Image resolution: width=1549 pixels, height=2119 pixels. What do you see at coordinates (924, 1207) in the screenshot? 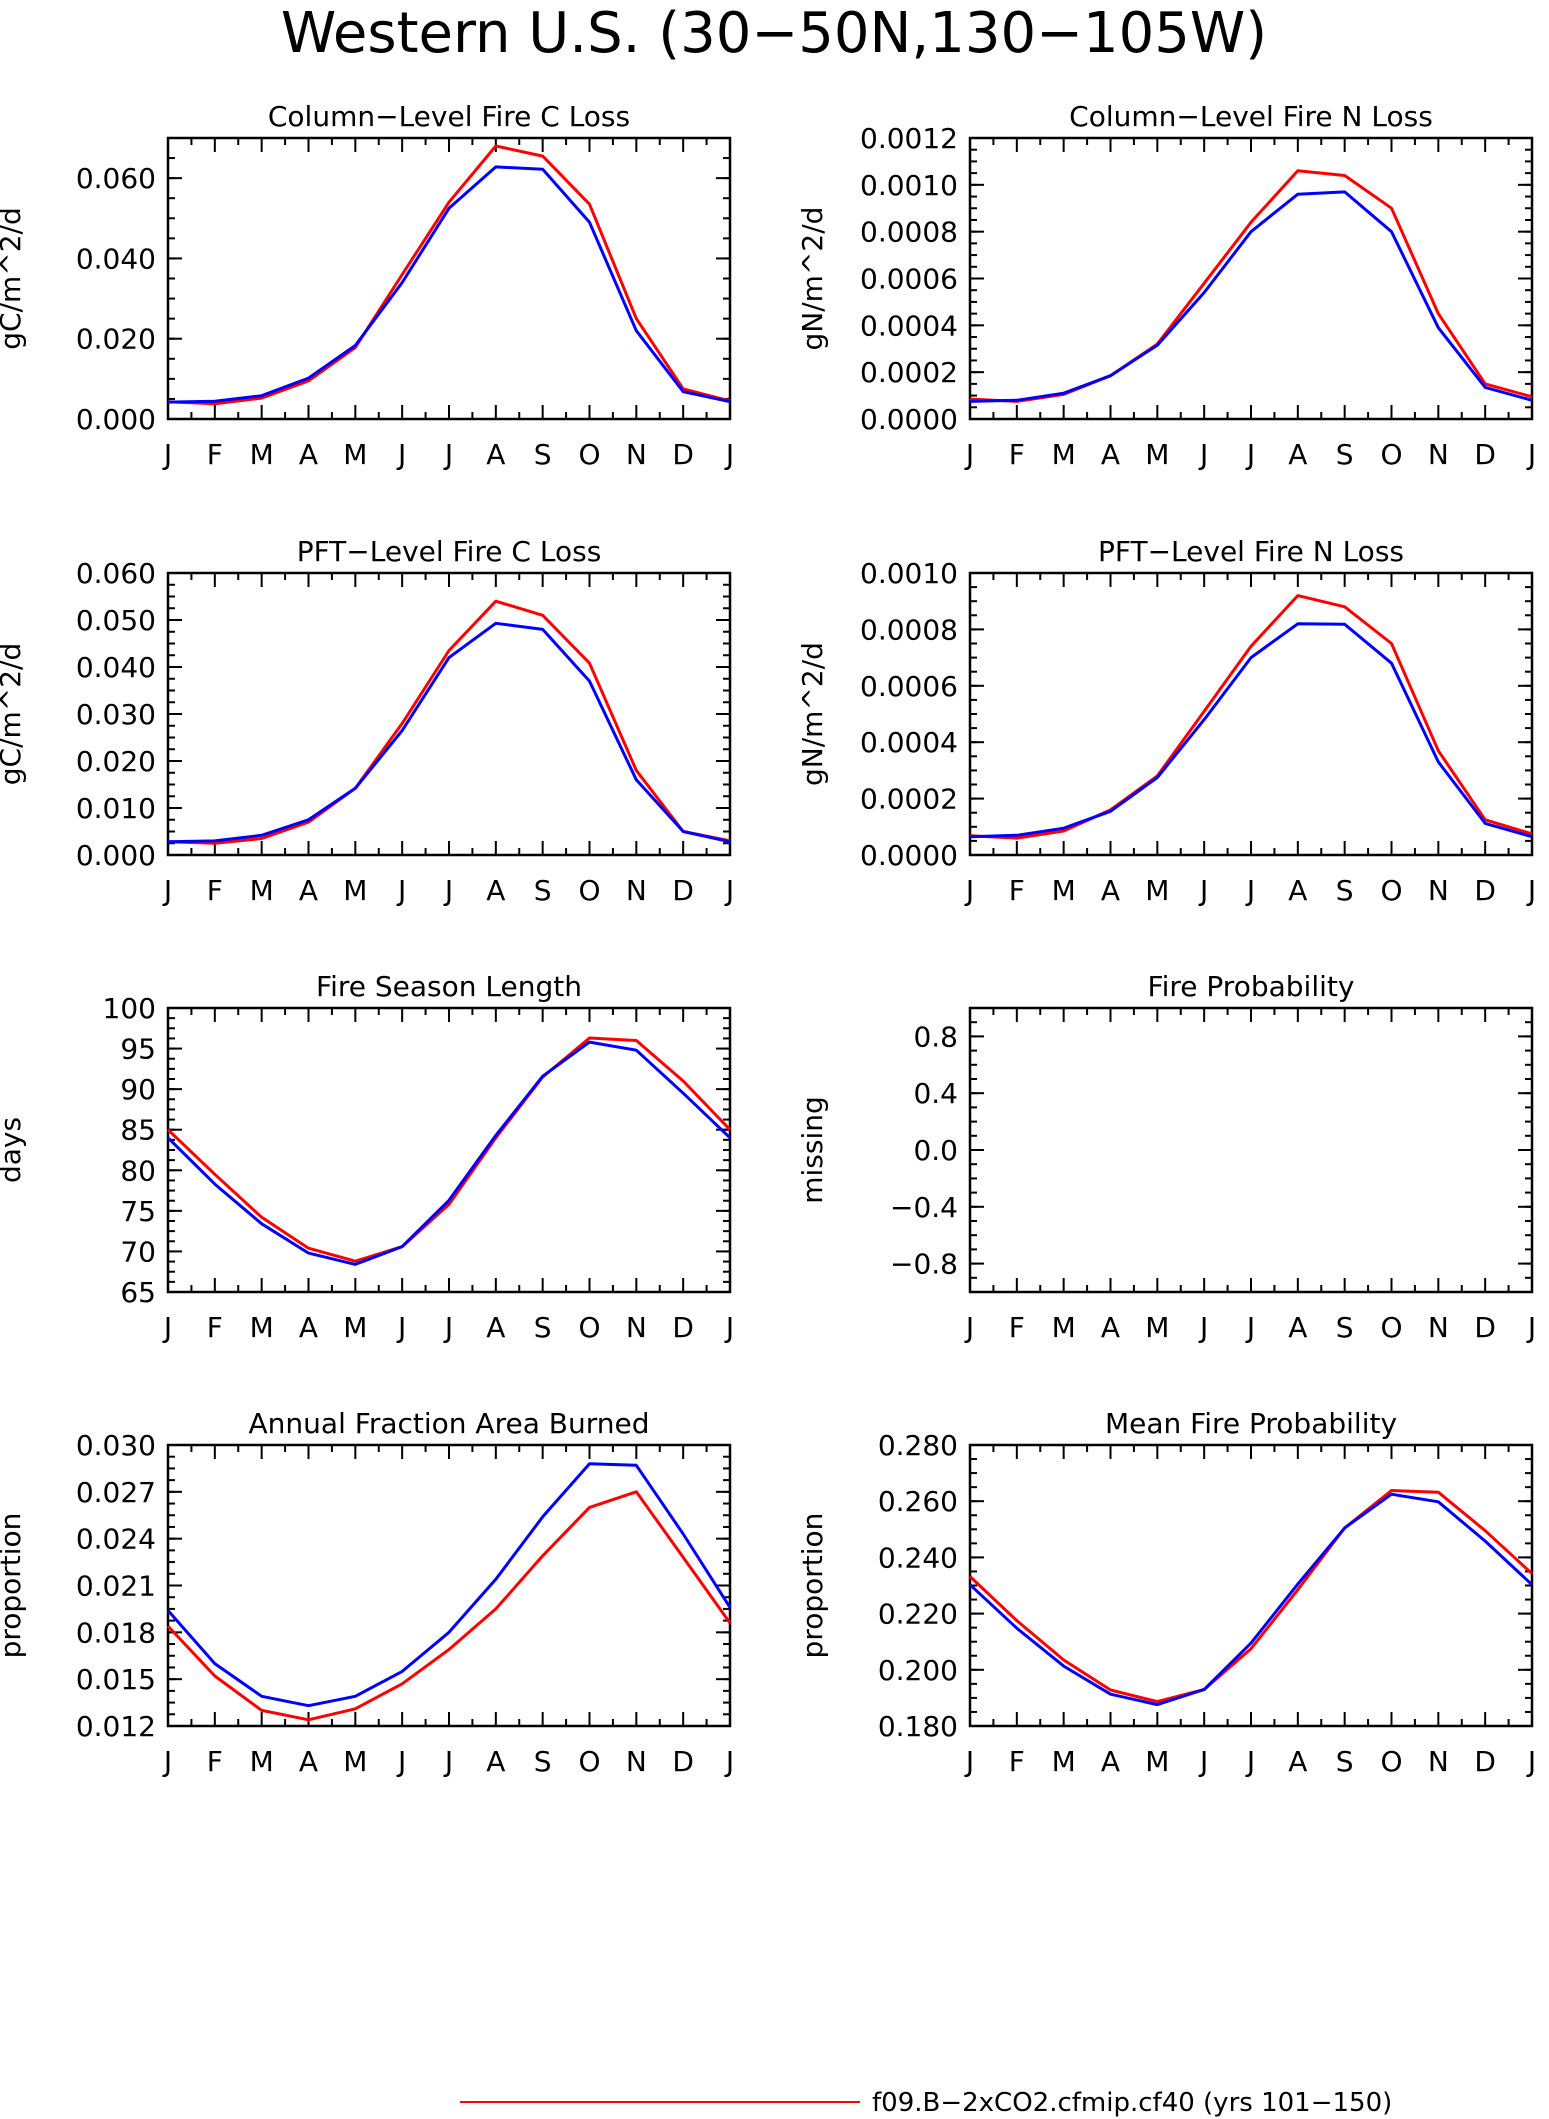
I see `y-tick-label: −0.4` at bounding box center [924, 1207].